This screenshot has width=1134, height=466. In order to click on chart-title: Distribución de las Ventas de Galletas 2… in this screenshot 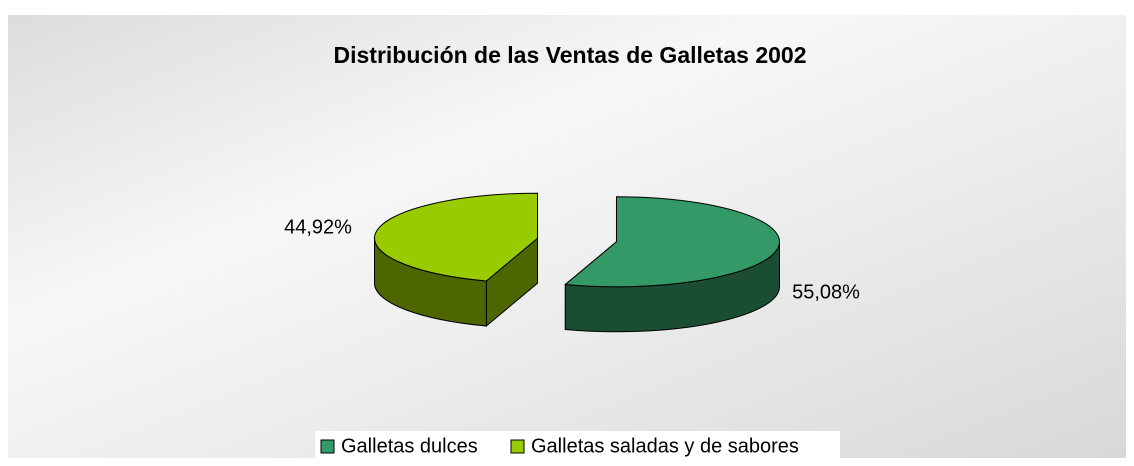, I will do `click(570, 55)`.